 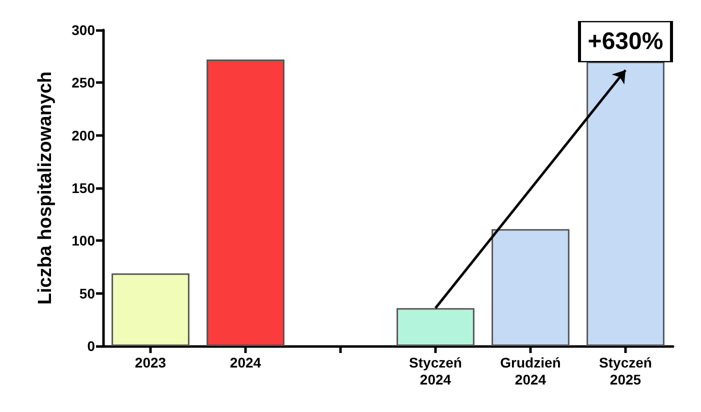 What do you see at coordinates (84, 135) in the screenshot?
I see `y-tick-label: 200` at bounding box center [84, 135].